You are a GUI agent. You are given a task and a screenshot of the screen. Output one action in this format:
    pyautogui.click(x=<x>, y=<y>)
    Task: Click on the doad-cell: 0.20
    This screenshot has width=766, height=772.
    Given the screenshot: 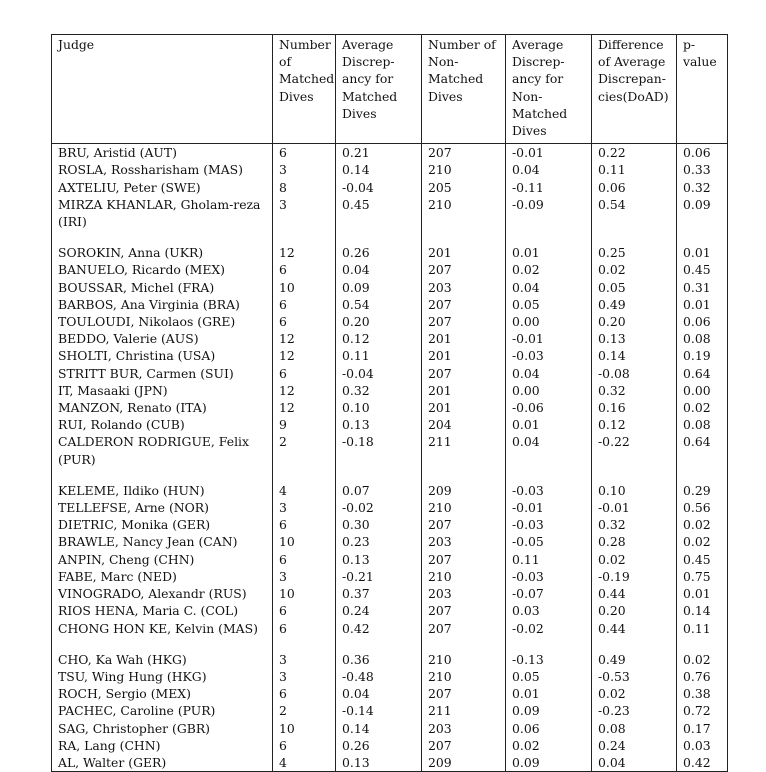 What is the action you would take?
    pyautogui.click(x=634, y=611)
    